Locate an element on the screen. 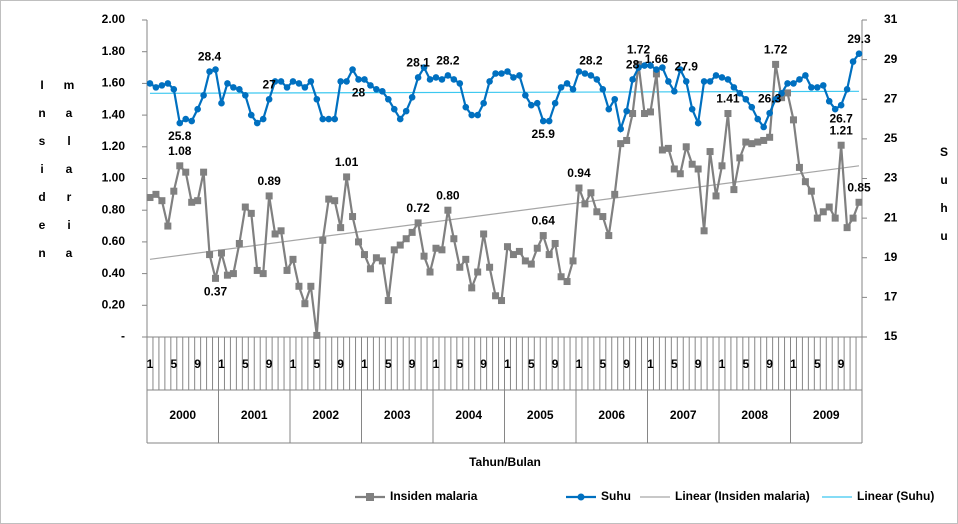 Image resolution: width=958 pixels, height=524 pixels. data-label: 27.9 is located at coordinates (687, 67).